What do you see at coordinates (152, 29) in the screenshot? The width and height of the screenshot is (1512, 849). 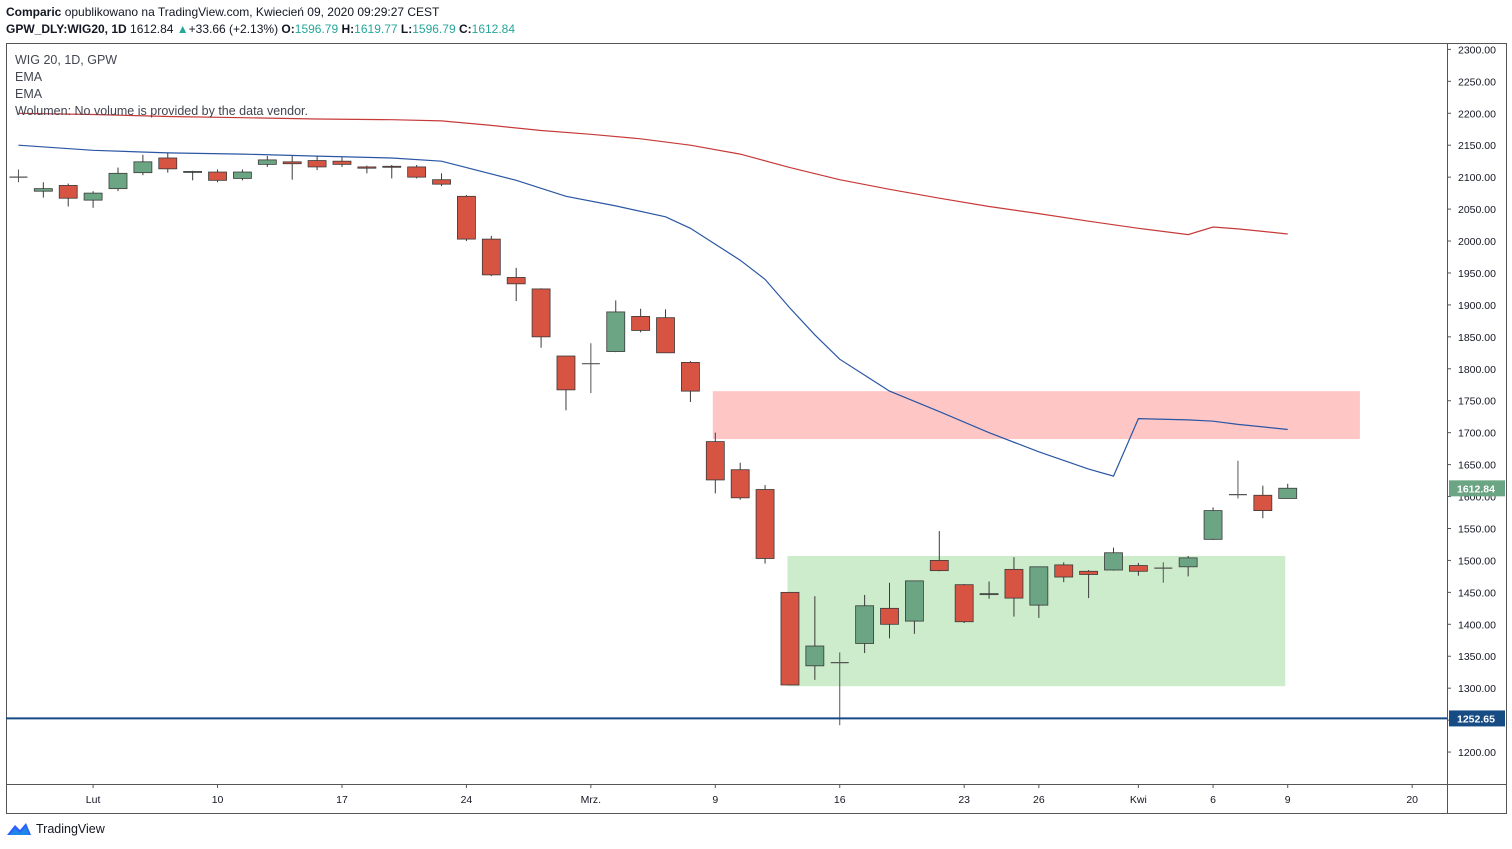 I see `last-price: 1612.84` at bounding box center [152, 29].